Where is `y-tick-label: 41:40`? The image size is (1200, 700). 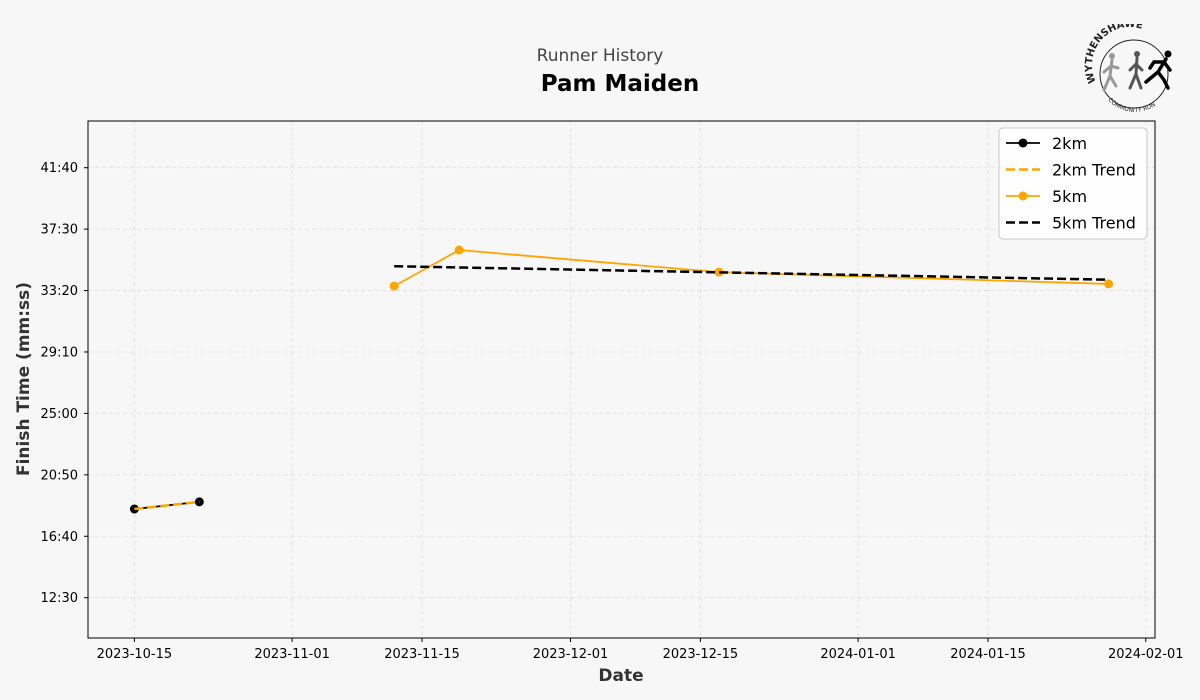 y-tick-label: 41:40 is located at coordinates (59, 168).